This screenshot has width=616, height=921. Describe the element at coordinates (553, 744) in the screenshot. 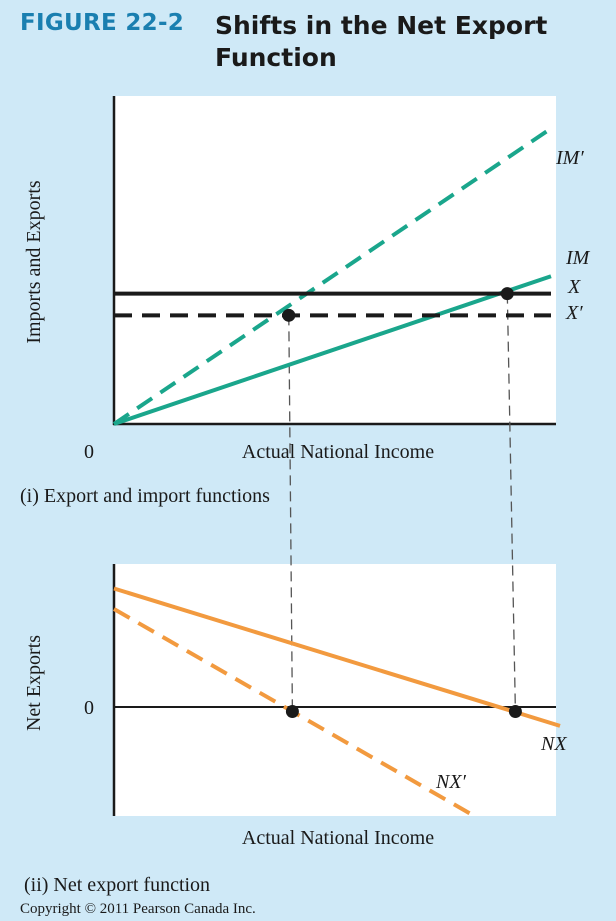

I see `label-nx: NX` at that location.